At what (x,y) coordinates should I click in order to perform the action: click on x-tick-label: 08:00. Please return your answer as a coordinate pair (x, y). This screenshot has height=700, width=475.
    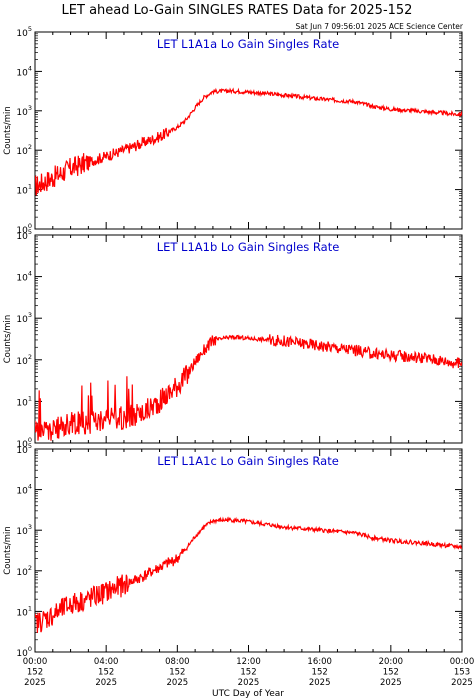
    Looking at the image, I should click on (177, 662).